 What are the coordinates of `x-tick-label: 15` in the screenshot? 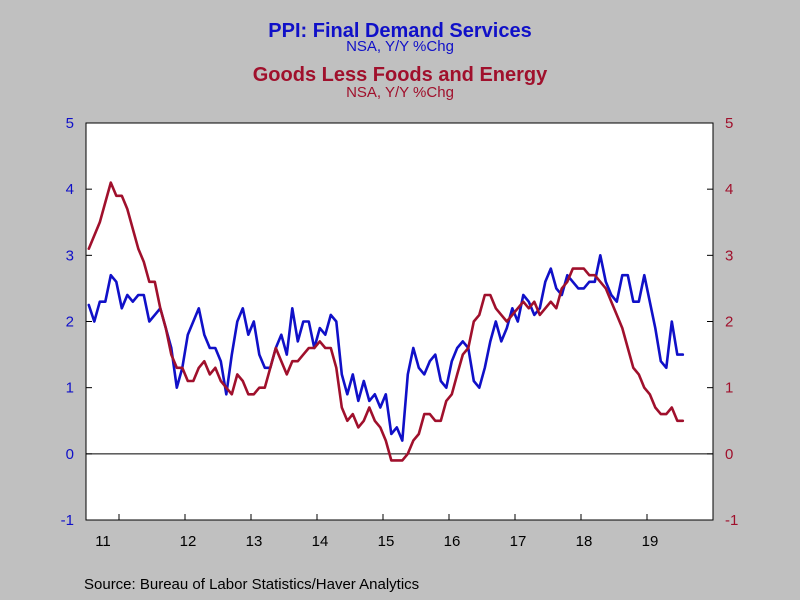 It's located at (386, 541).